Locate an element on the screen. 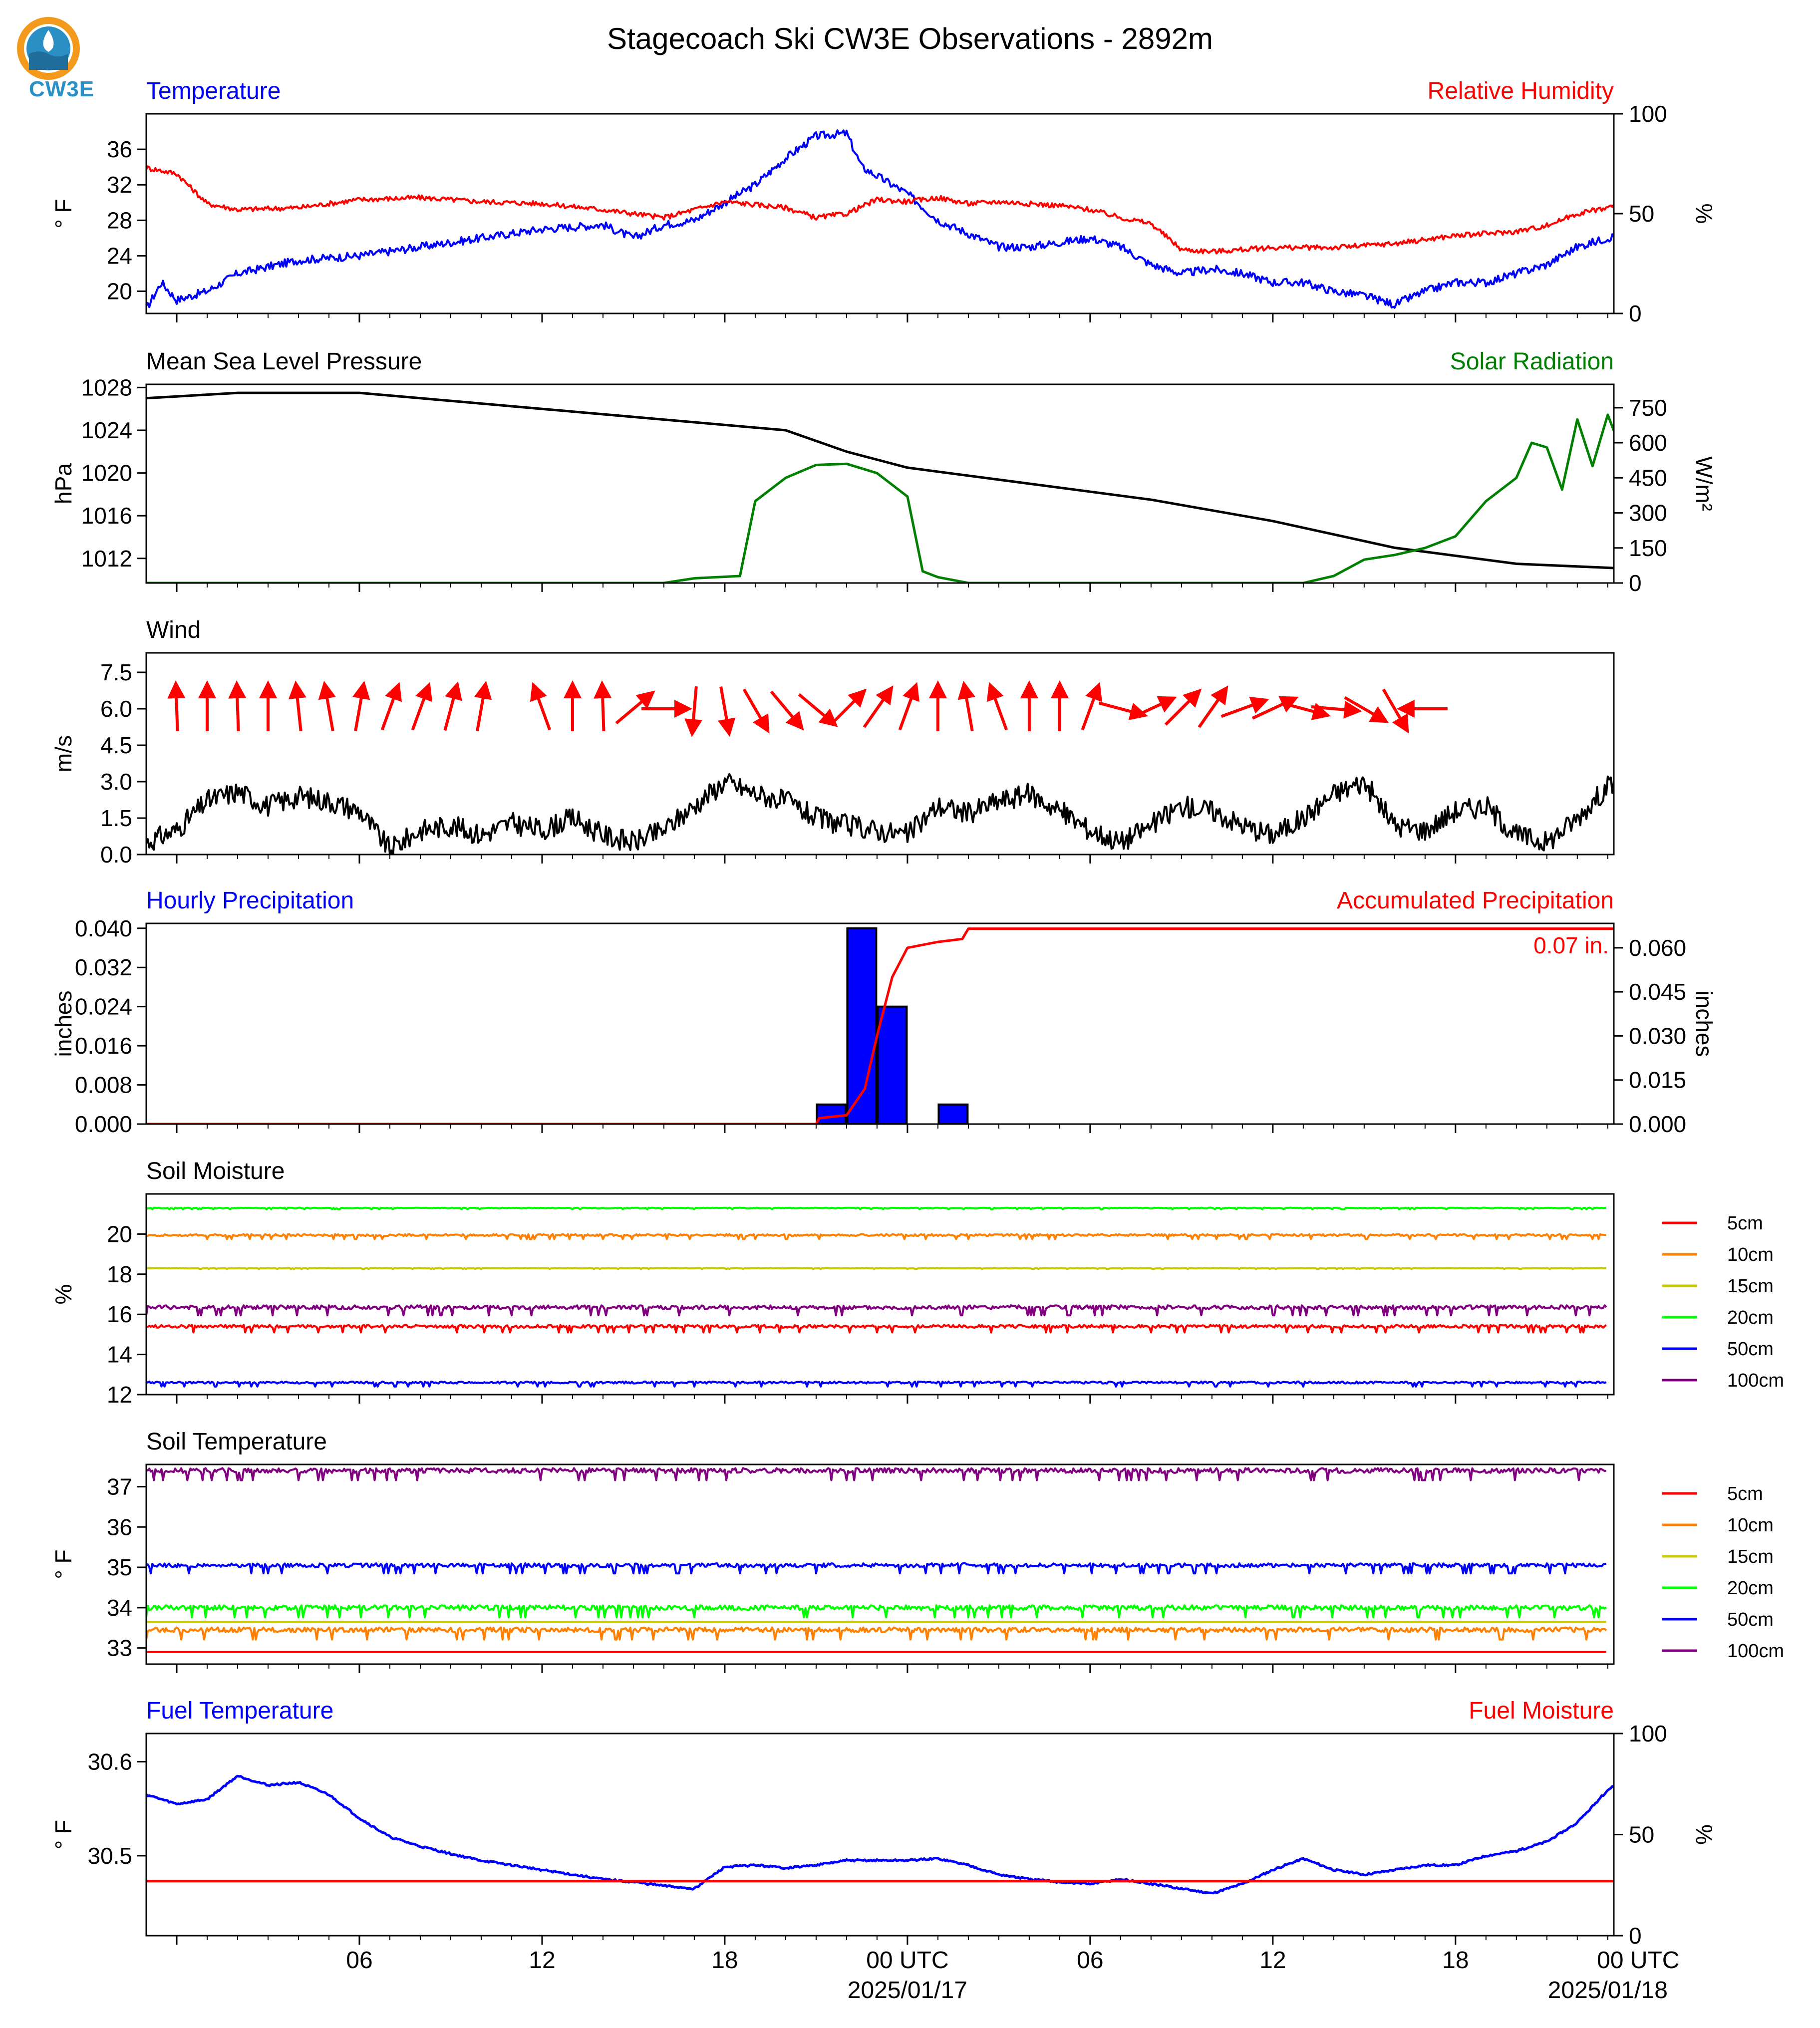 The image size is (1820, 2028). y-tick-label: 0.0 is located at coordinates (116, 855).